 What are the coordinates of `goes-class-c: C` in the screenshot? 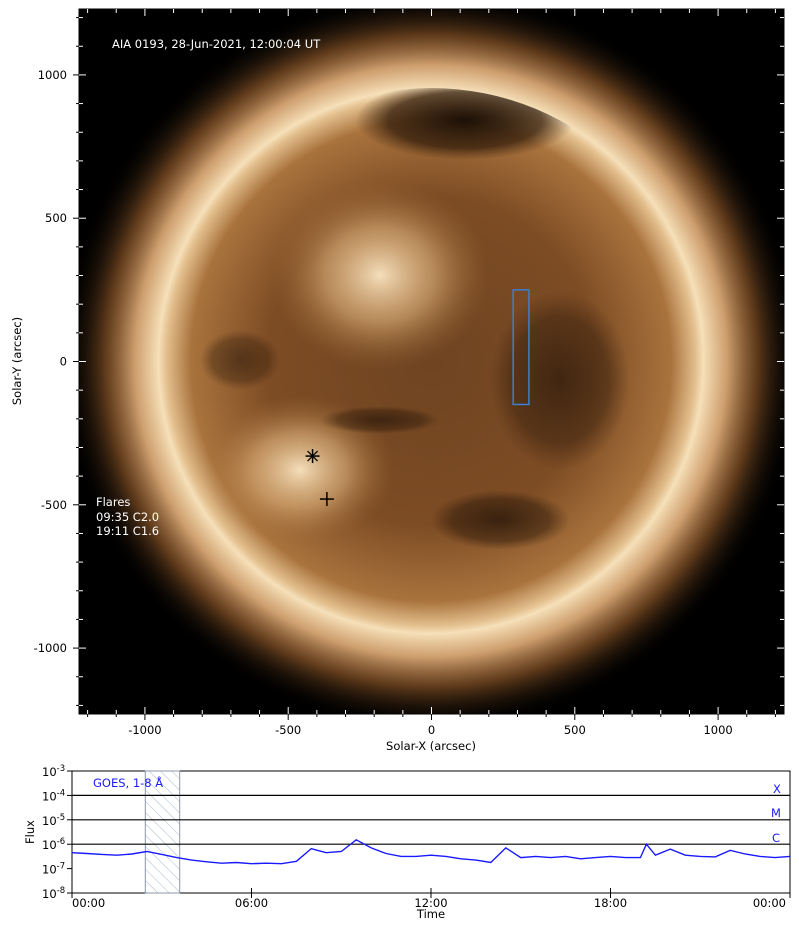 It's located at (776, 838).